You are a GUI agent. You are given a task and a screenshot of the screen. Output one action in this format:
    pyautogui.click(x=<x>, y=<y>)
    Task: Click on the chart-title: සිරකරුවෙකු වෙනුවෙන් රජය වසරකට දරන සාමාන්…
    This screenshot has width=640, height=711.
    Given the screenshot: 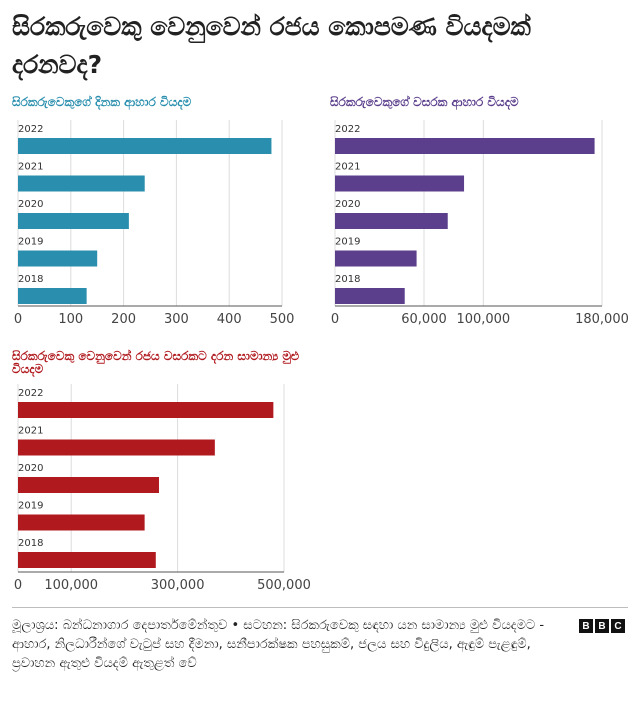 What is the action you would take?
    pyautogui.click(x=156, y=362)
    